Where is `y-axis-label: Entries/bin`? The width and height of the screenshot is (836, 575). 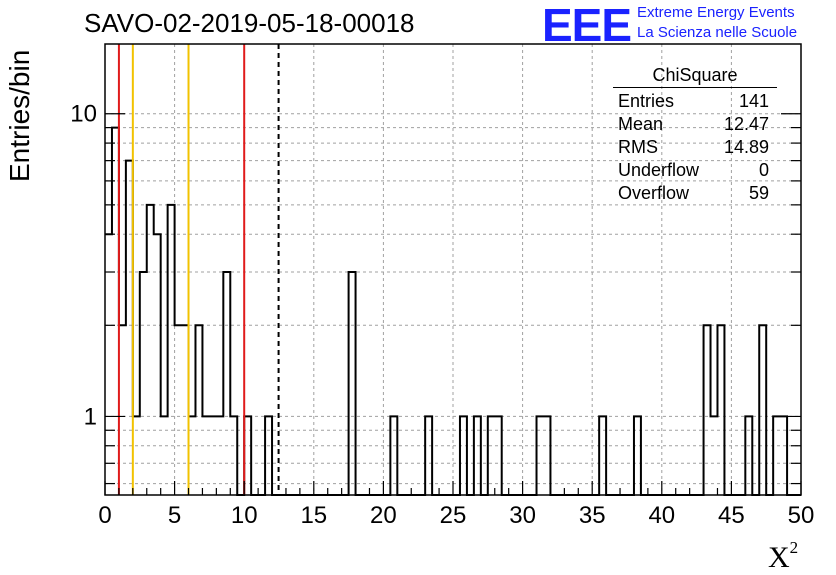 y-axis-label: Entries/bin is located at coordinates (19, 115).